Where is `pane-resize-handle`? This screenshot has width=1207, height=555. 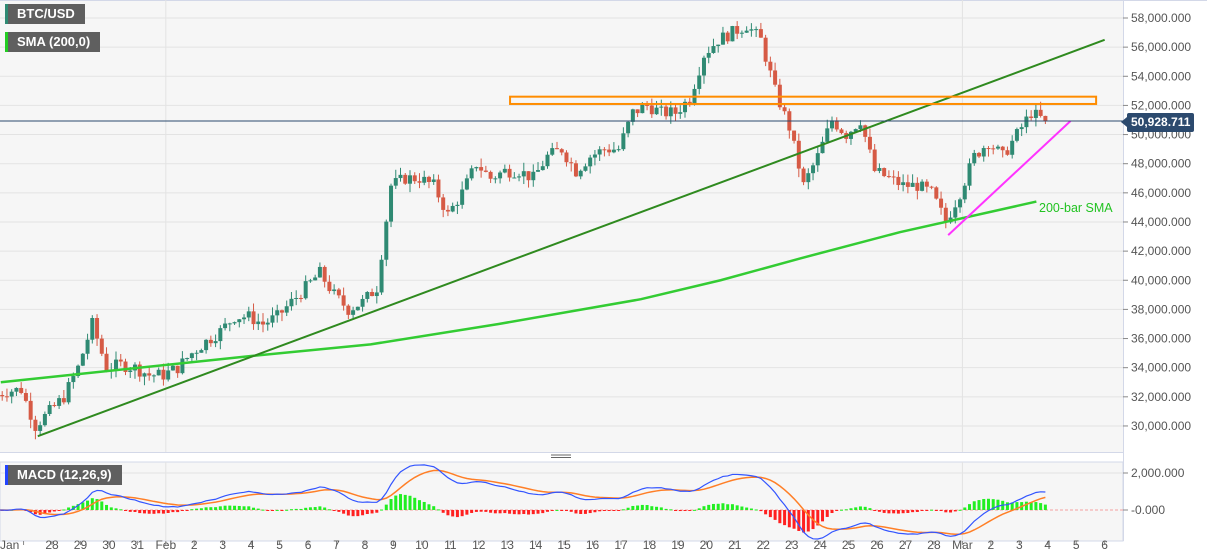
pane-resize-handle is located at coordinates (561, 456).